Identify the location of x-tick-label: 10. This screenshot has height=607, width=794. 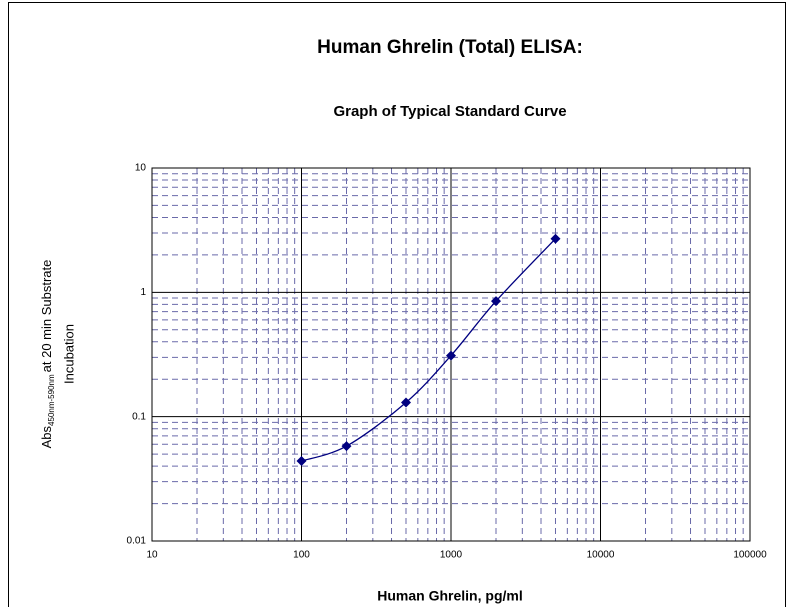
(152, 555).